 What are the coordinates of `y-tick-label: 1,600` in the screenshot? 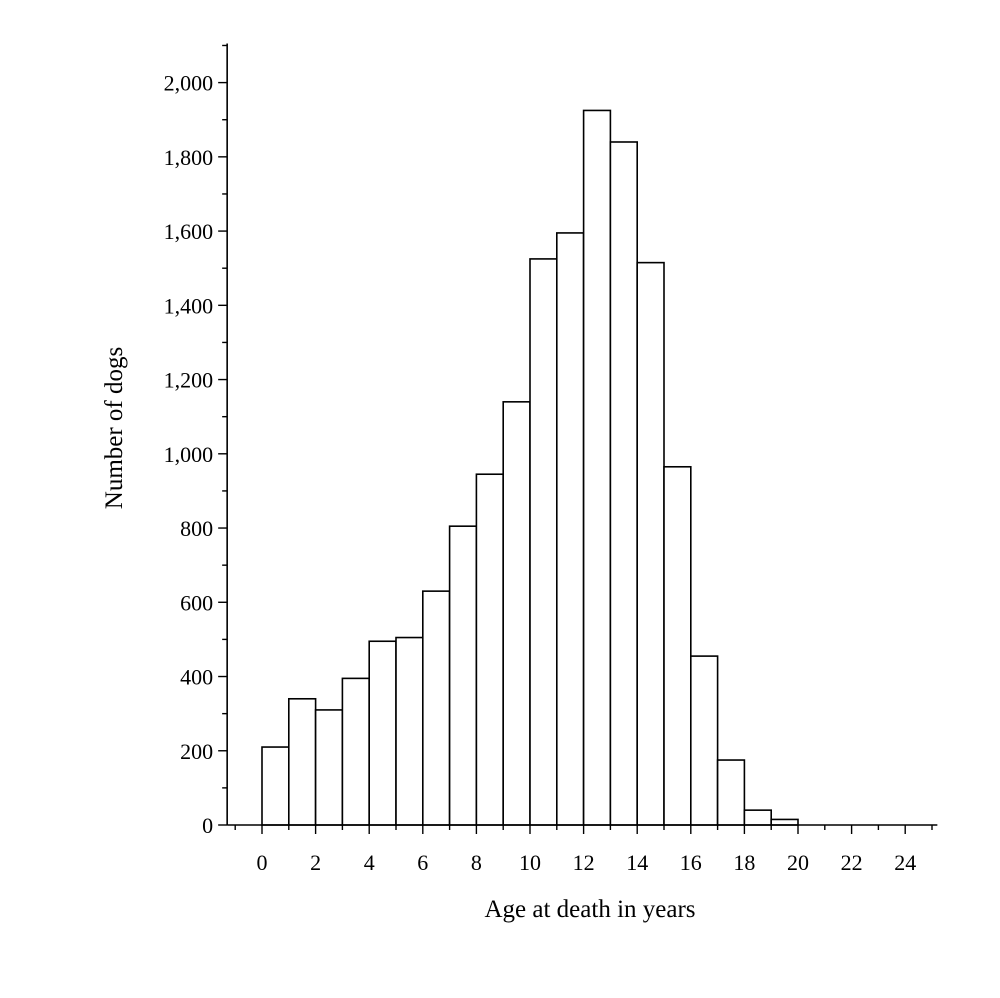 It's located at (189, 231).